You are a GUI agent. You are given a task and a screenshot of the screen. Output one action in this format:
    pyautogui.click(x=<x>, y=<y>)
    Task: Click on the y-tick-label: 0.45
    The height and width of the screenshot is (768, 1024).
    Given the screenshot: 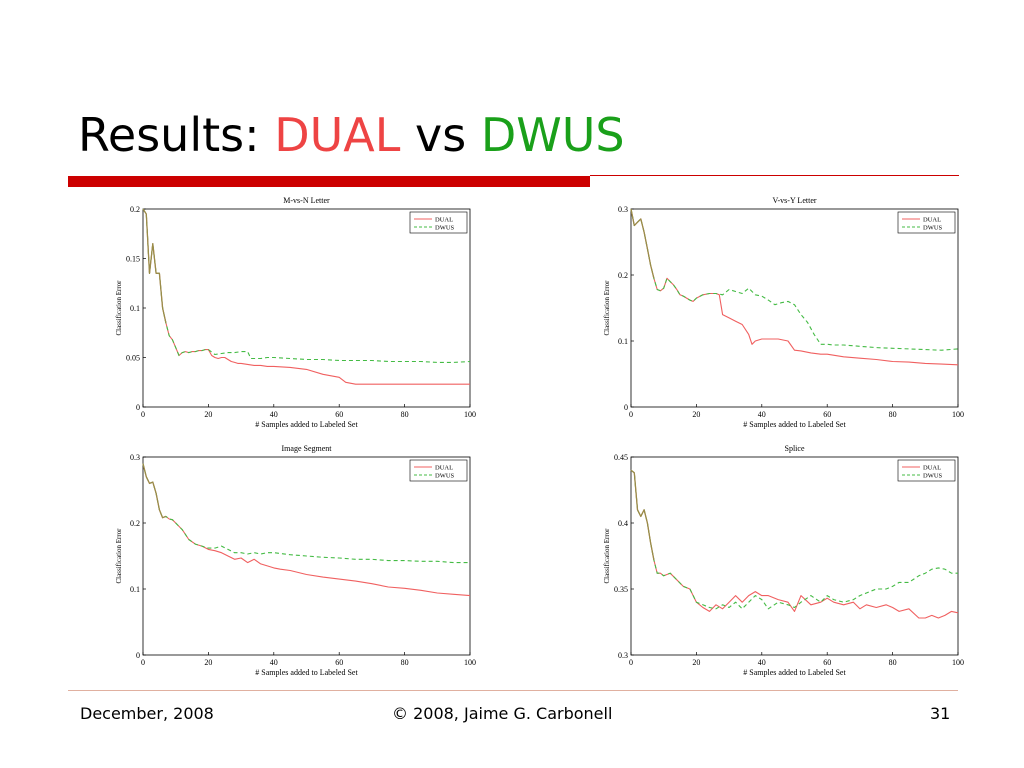 What is the action you would take?
    pyautogui.click(x=621, y=457)
    